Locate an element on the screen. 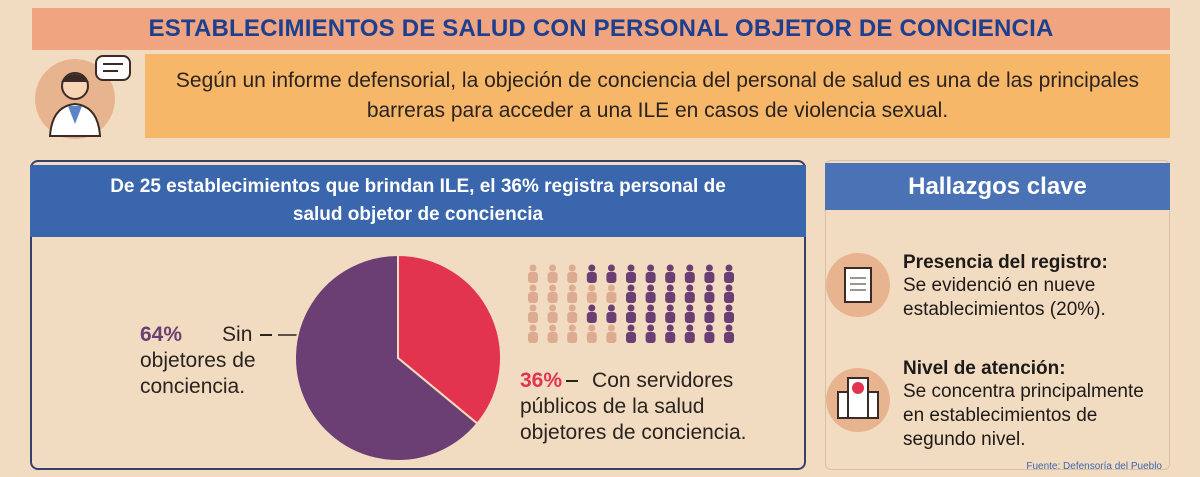 The width and height of the screenshot is (1200, 477). source: Fuente: Defensoría del Pueblo is located at coordinates (1094, 466).